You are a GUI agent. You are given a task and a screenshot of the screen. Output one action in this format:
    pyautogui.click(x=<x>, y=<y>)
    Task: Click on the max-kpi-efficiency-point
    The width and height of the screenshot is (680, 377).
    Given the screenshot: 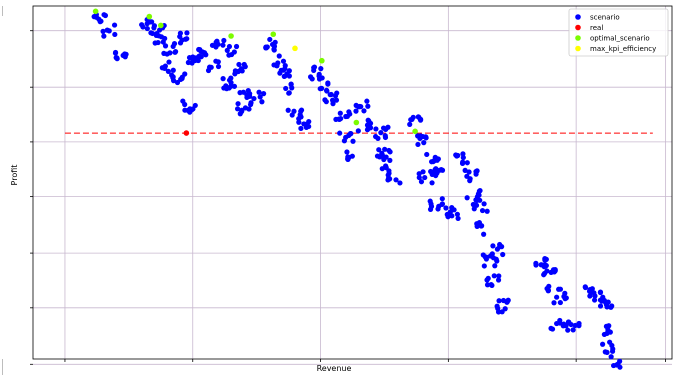 What is the action you would take?
    pyautogui.click(x=295, y=48)
    